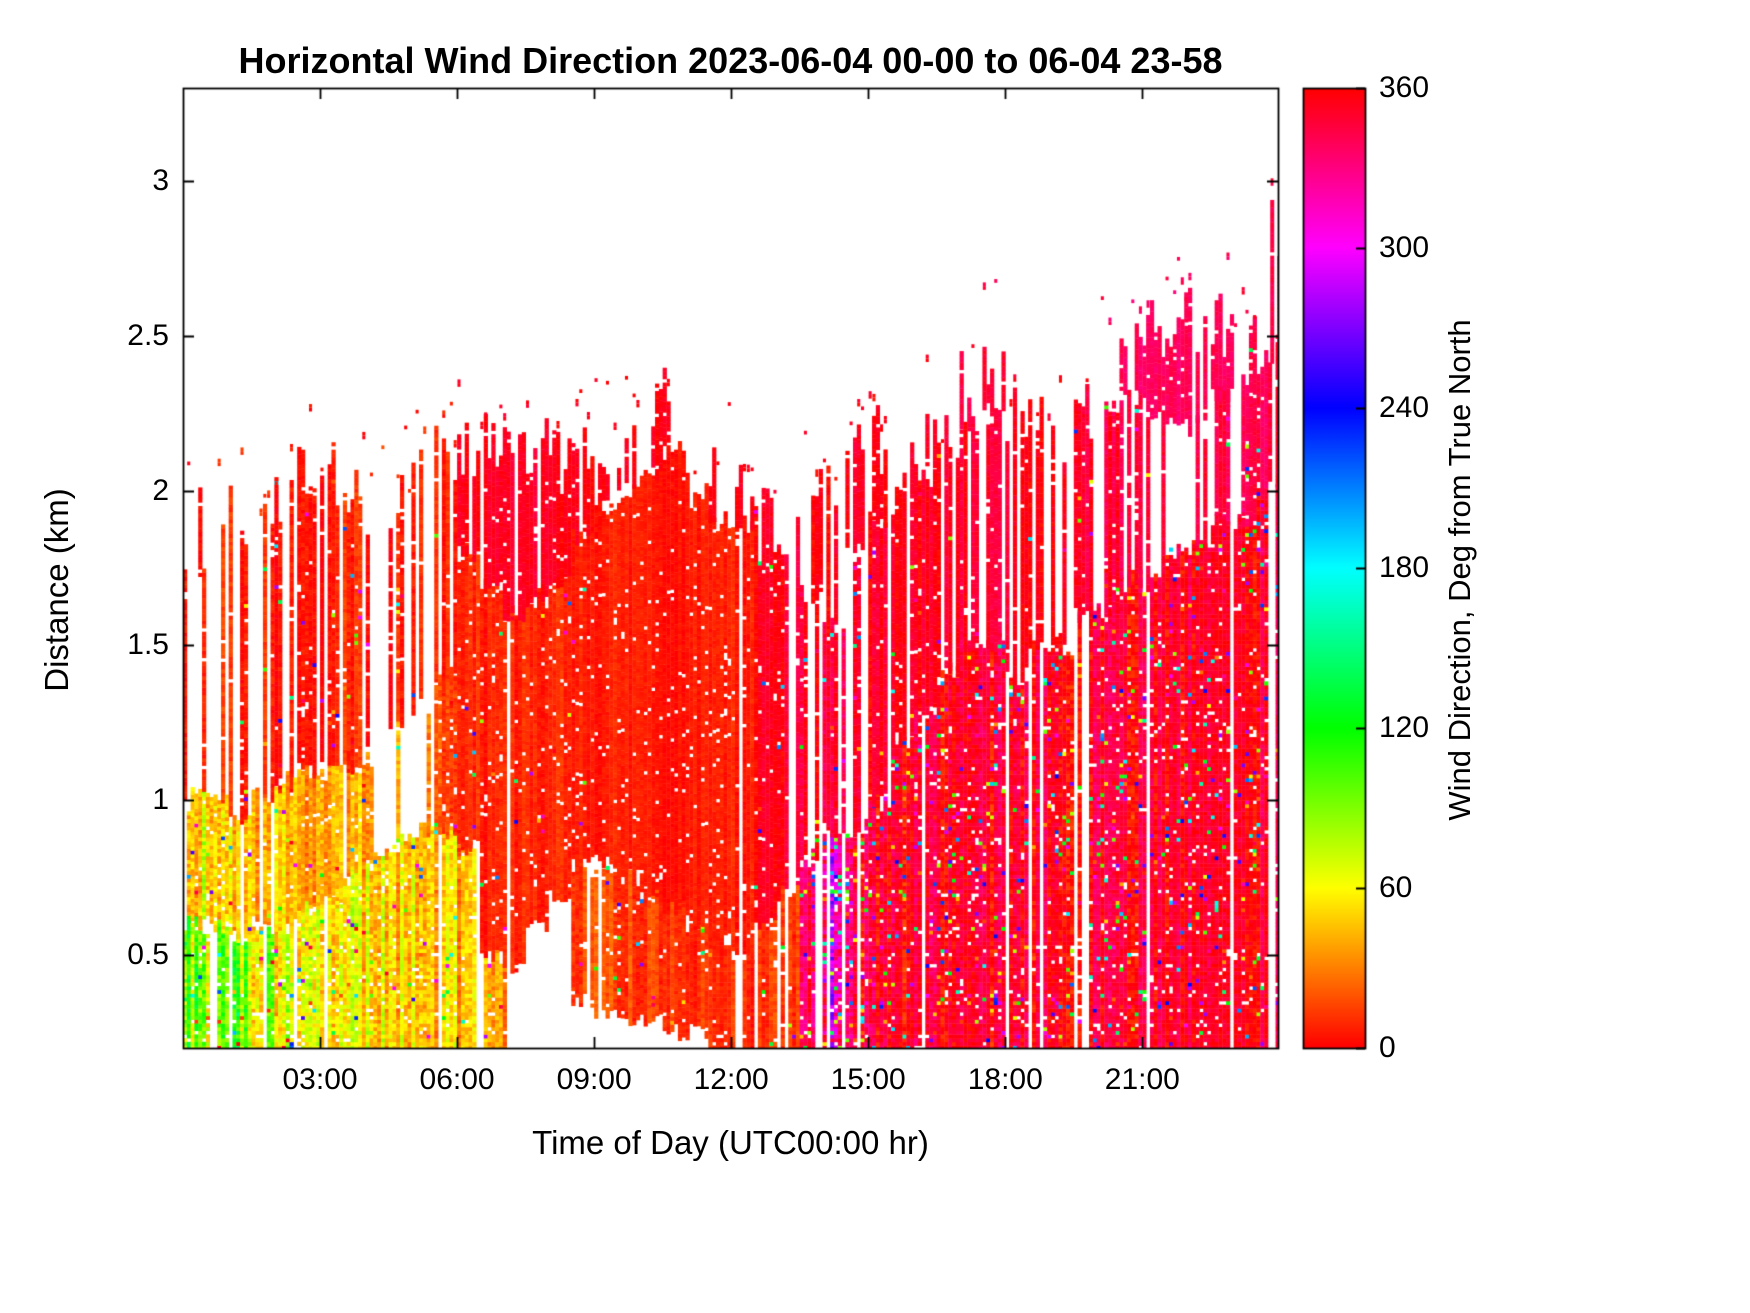 Image resolution: width=1750 pixels, height=1313 pixels. Describe the element at coordinates (1404, 87) in the screenshot. I see `colorbar-tick-label: 360` at that location.